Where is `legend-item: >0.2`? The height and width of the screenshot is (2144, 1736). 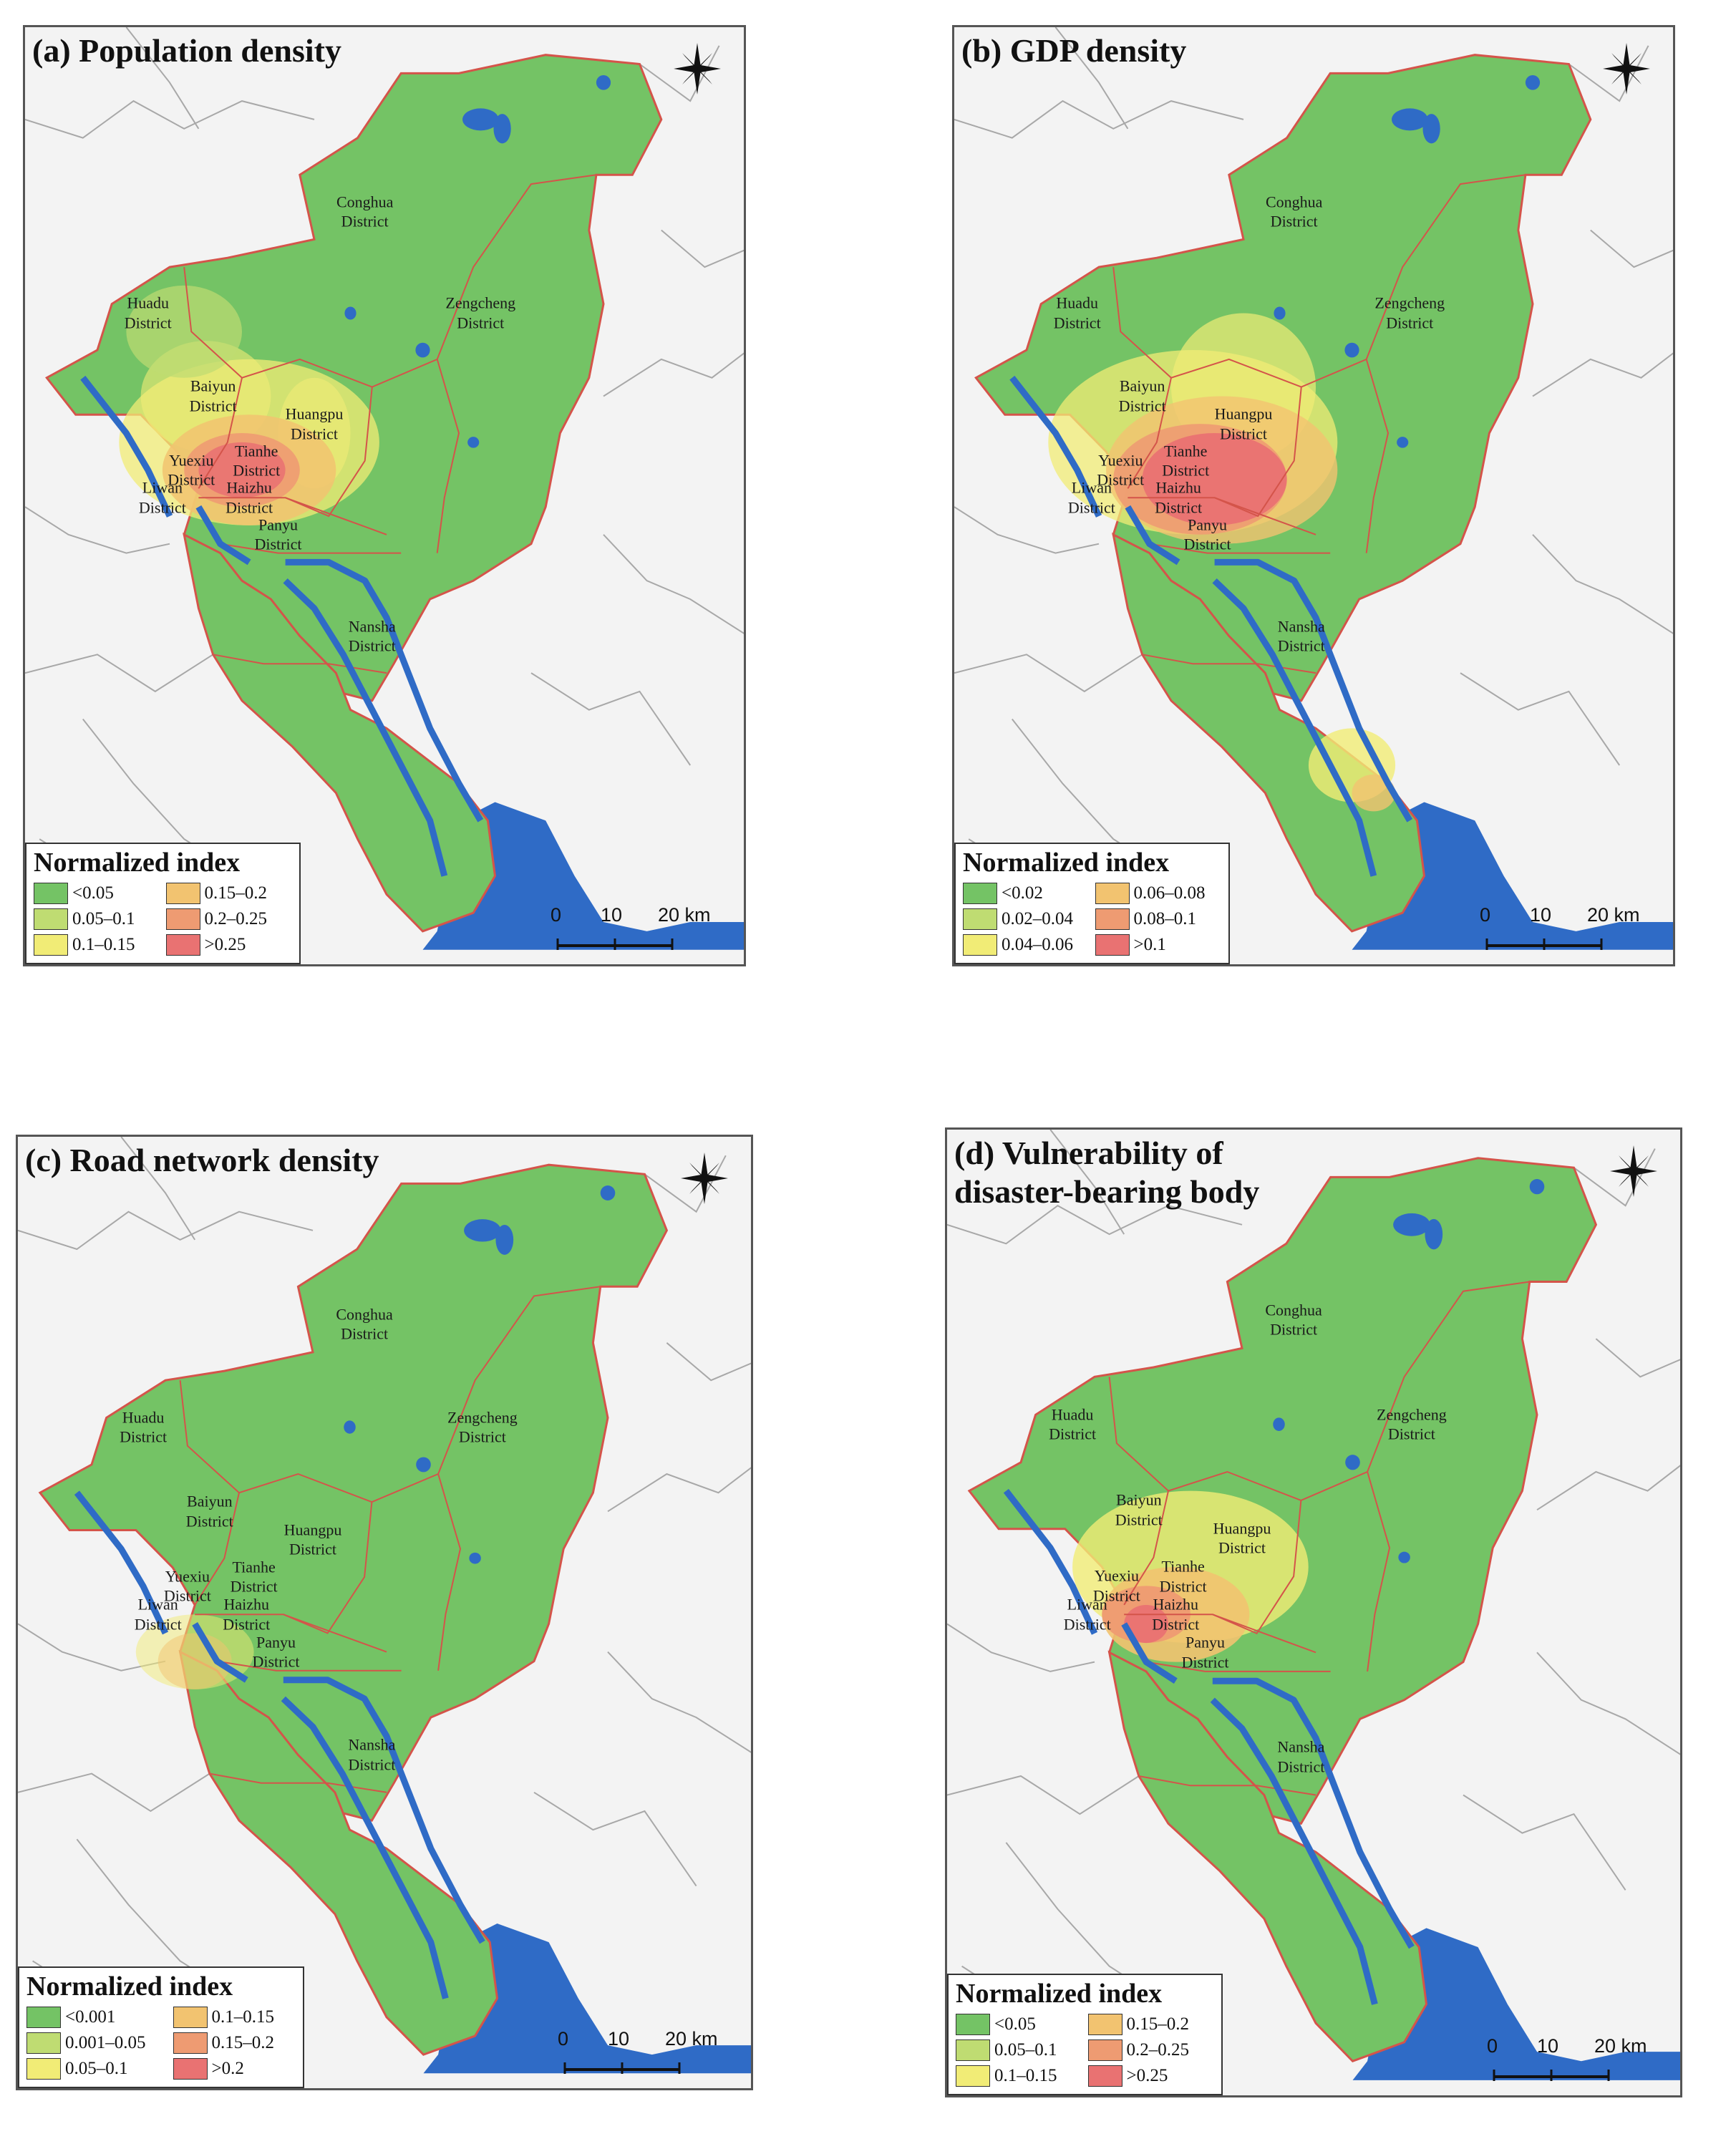 legend-item: >0.2 is located at coordinates (234, 2069).